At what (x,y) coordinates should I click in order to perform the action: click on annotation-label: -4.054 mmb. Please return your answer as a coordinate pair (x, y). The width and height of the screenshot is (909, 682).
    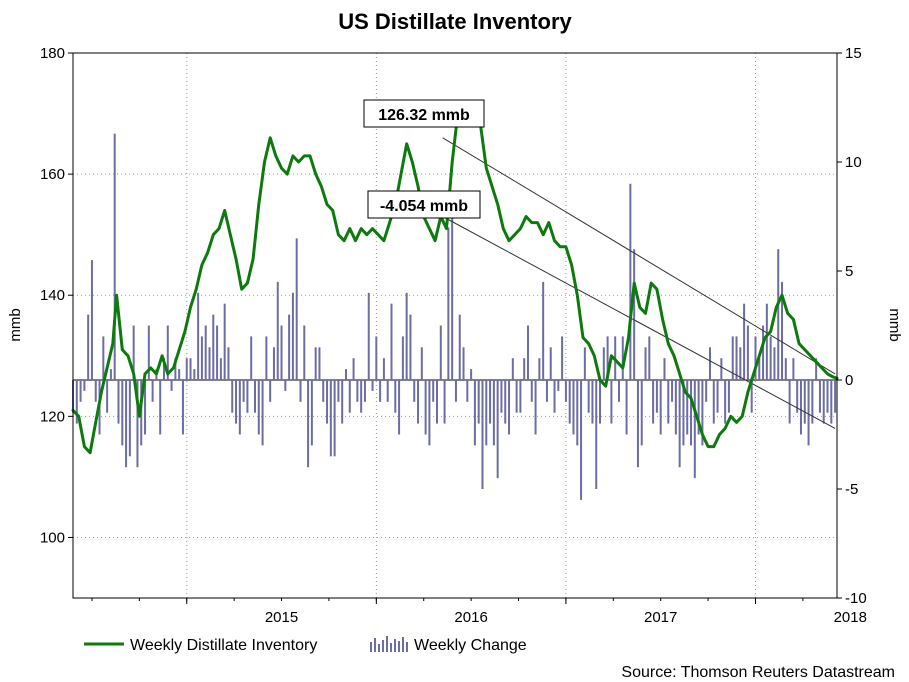
    Looking at the image, I should click on (424, 206).